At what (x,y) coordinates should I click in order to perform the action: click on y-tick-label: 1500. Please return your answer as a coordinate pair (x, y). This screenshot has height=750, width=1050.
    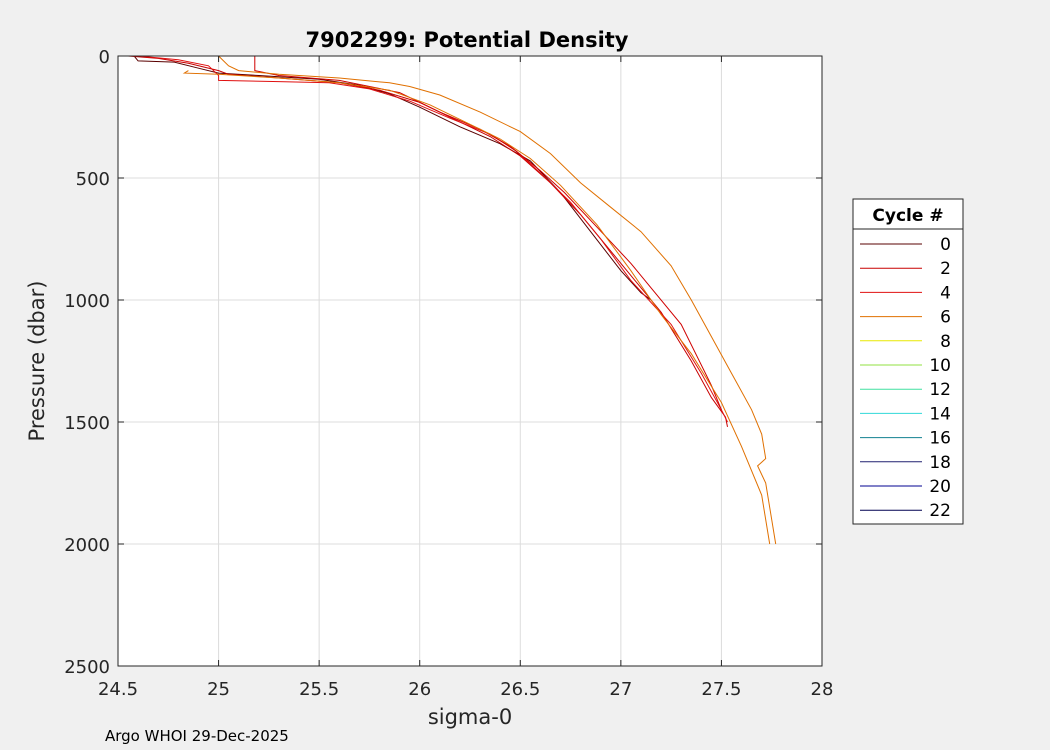
    Looking at the image, I should click on (87, 423).